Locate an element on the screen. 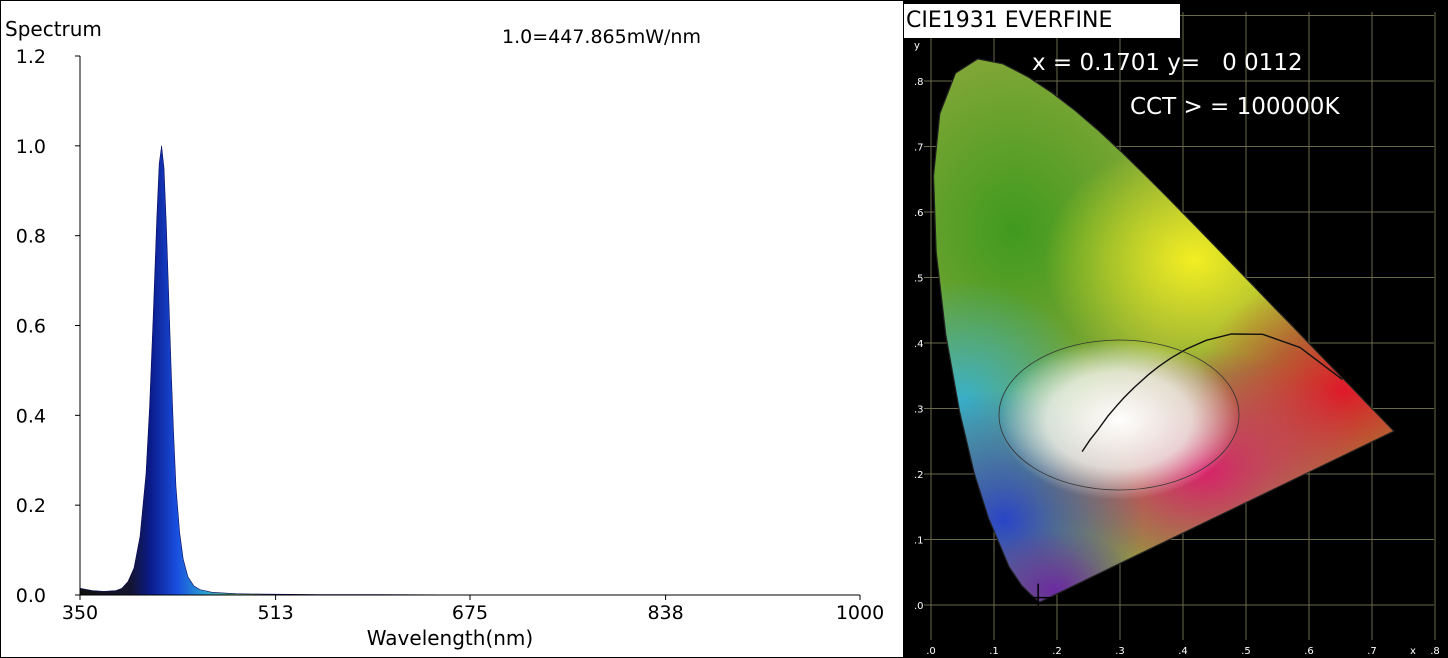 The height and width of the screenshot is (658, 1448). x-tick-label: 350 is located at coordinates (80, 613).